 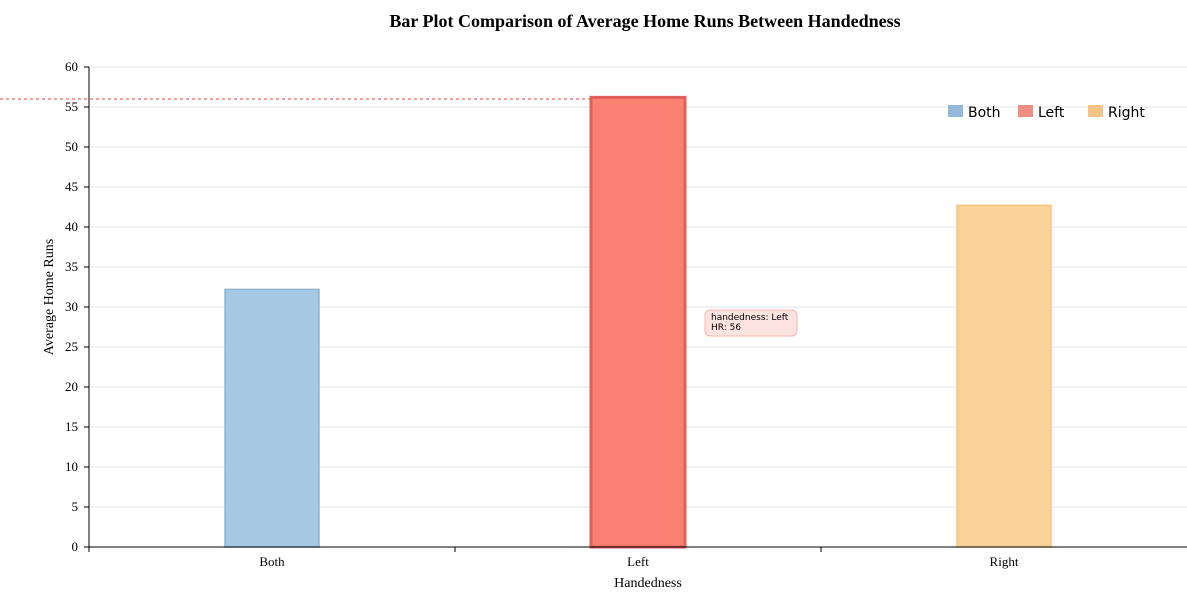 I want to click on x-tick-label: Both, so click(x=272, y=561).